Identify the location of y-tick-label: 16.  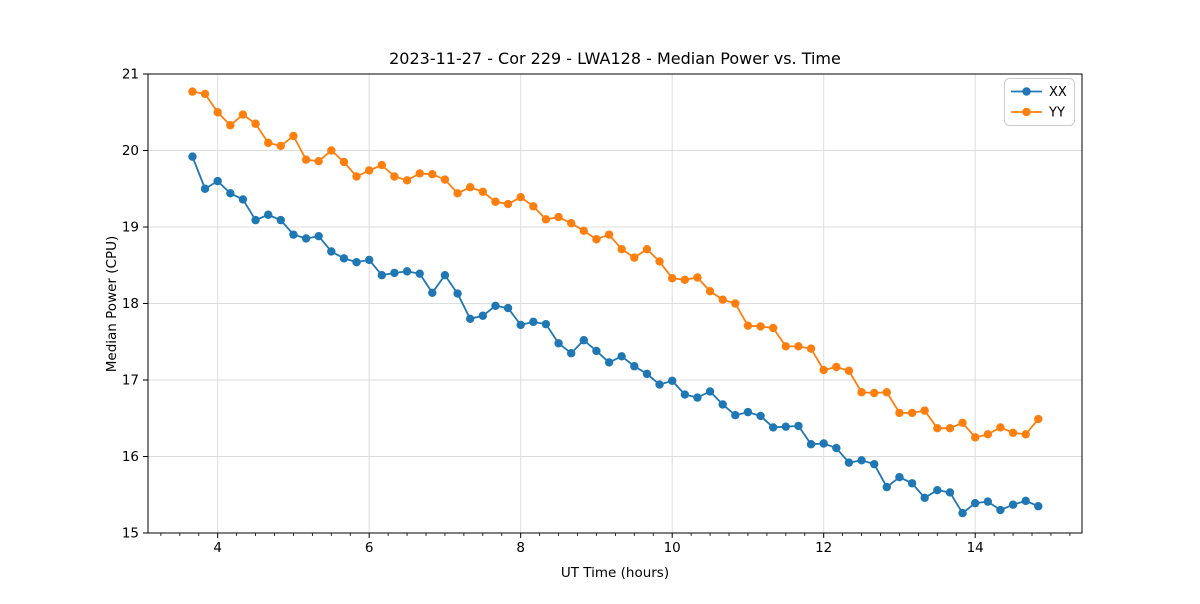
(130, 457).